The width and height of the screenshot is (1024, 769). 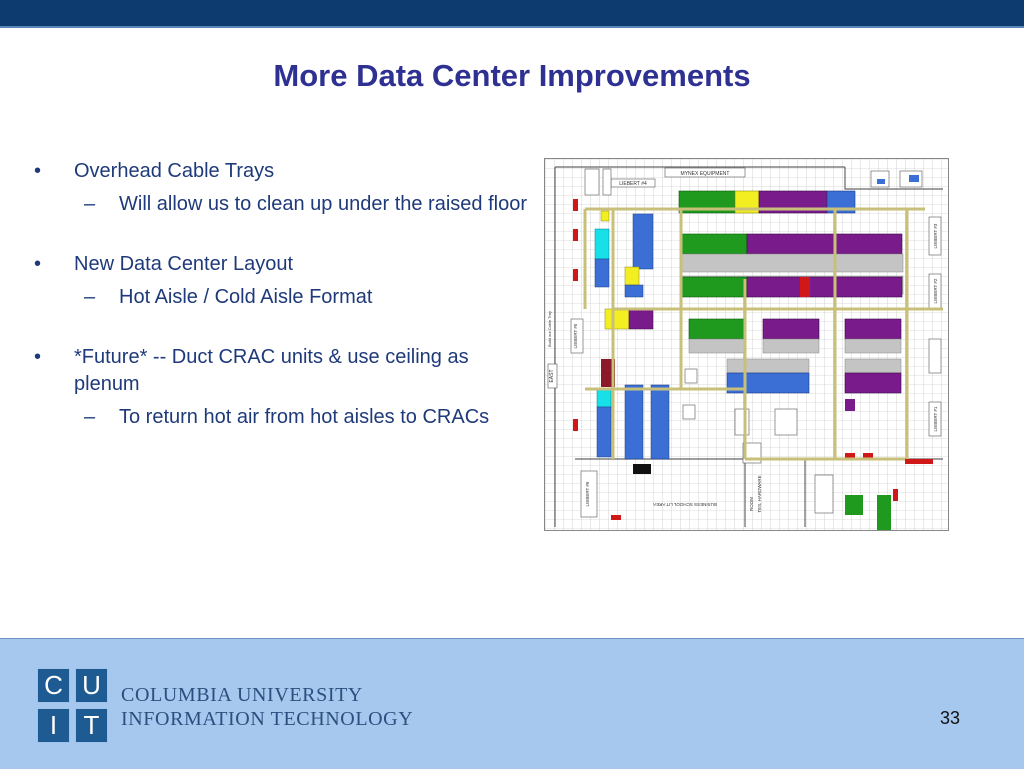 I want to click on east-label: EAST, so click(x=552, y=375).